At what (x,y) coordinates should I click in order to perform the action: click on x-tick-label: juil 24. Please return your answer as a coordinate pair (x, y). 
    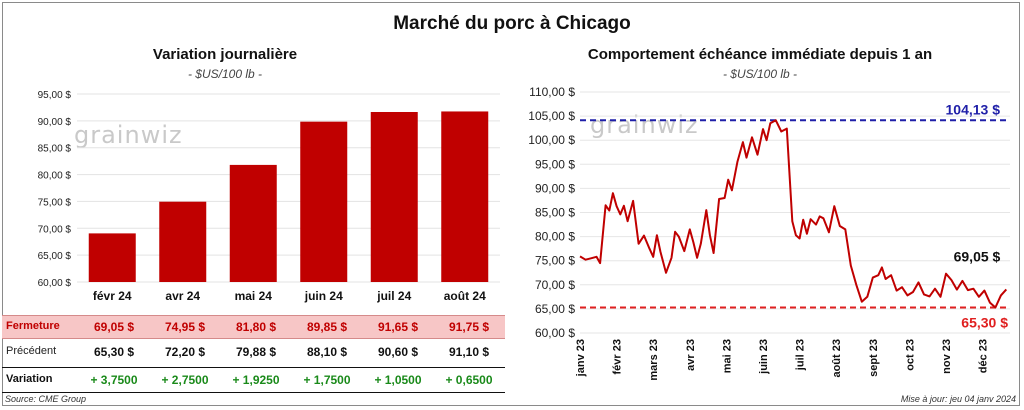
    Looking at the image, I should click on (393, 296).